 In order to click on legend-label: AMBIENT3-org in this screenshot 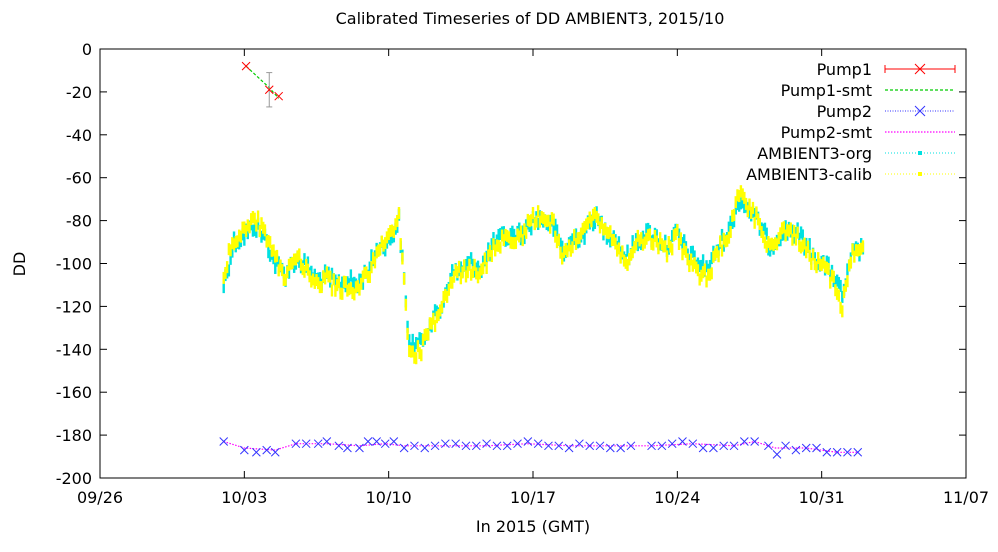, I will do `click(814, 153)`.